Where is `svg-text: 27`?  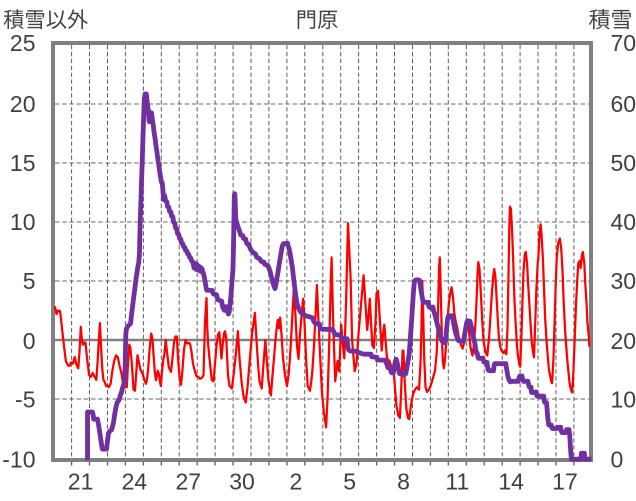
svg-text: 27 is located at coordinates (188, 481).